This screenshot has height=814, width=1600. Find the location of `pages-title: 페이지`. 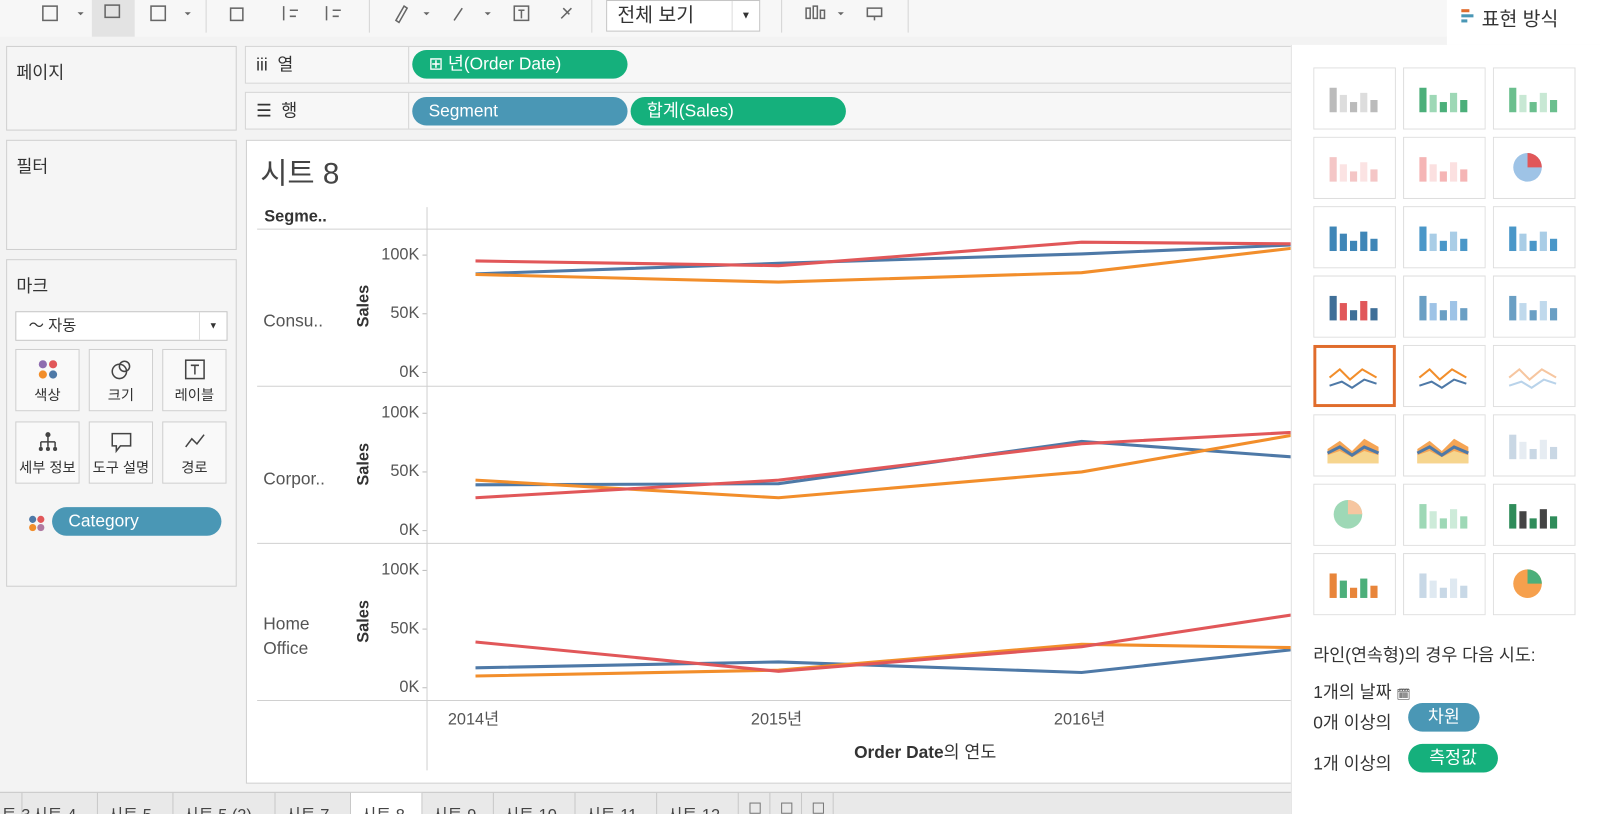

pages-title: 페이지 is located at coordinates (40, 73).